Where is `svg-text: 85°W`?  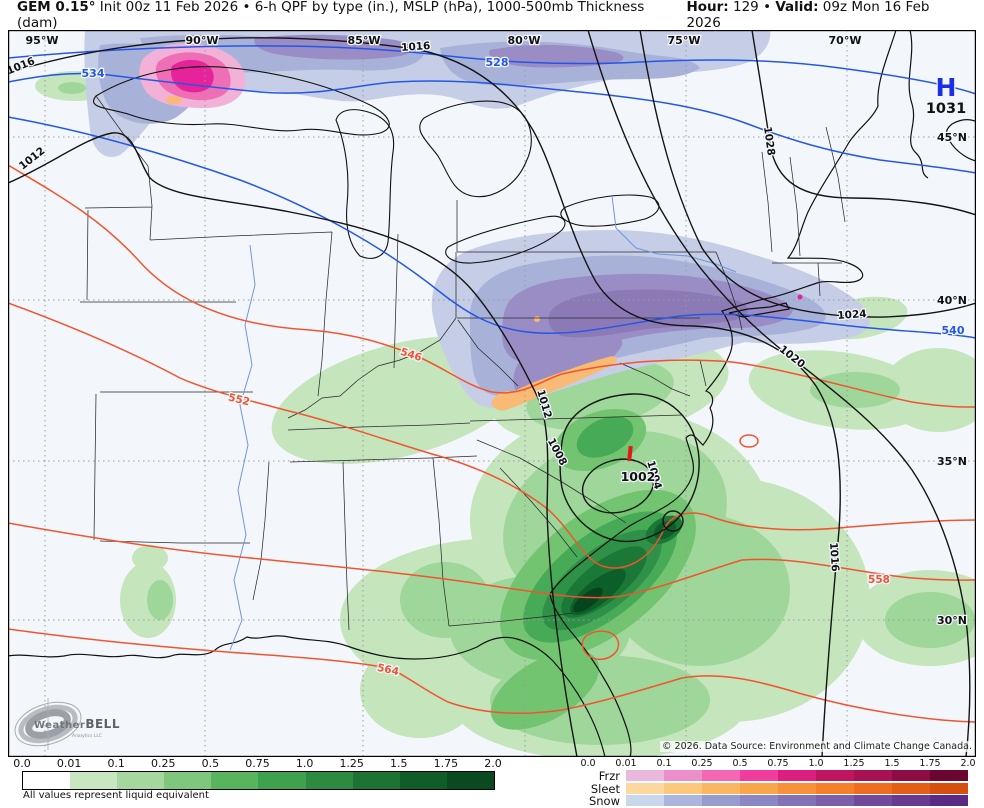 svg-text: 85°W is located at coordinates (364, 40).